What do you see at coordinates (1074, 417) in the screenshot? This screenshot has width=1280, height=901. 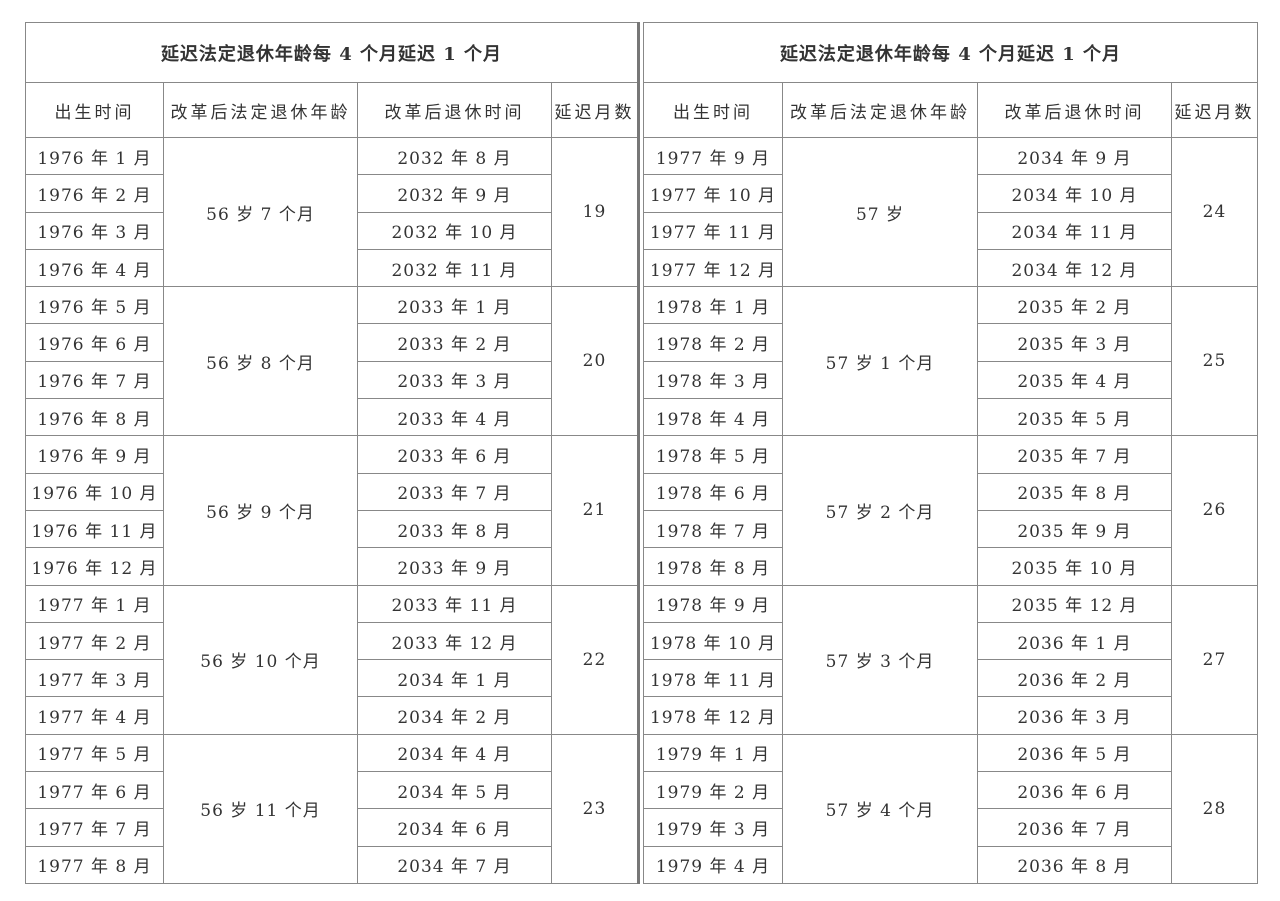 I see `retirement-date-cell: 2035 年 5 月` at bounding box center [1074, 417].